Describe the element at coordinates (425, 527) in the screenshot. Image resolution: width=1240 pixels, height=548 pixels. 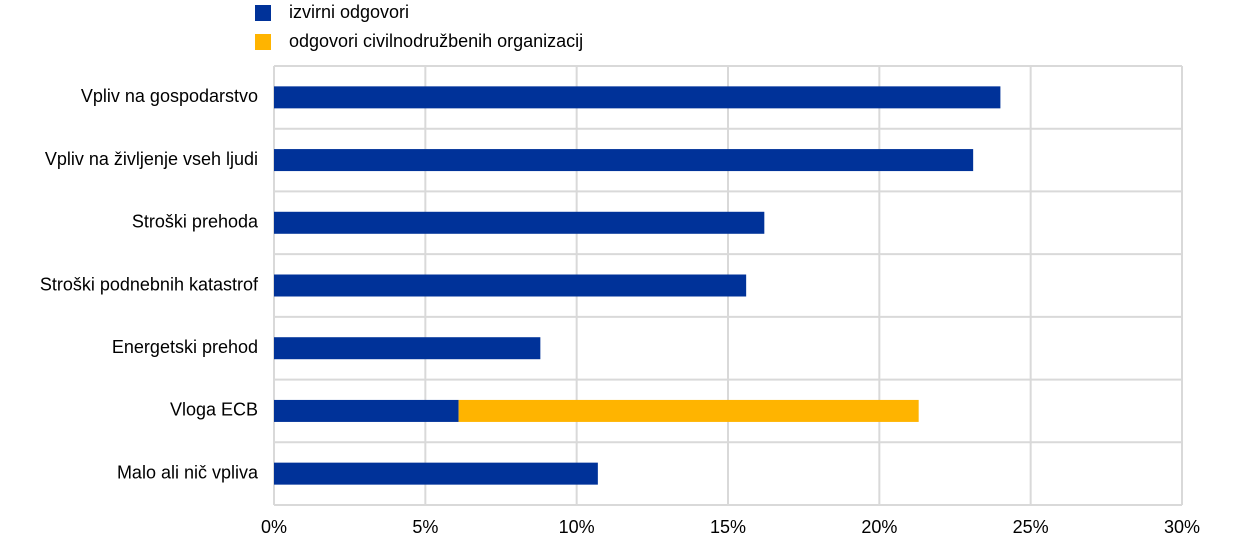
I see `x-tick-label: 5%` at that location.